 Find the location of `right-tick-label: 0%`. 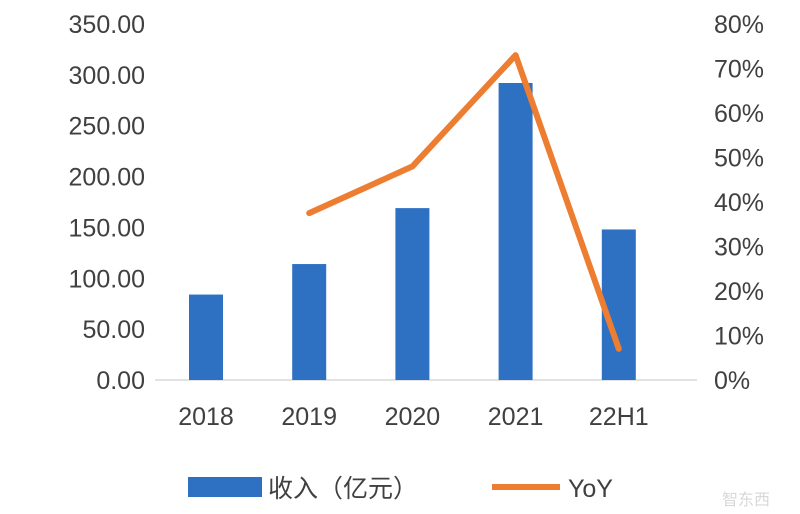

right-tick-label: 0% is located at coordinates (732, 381).